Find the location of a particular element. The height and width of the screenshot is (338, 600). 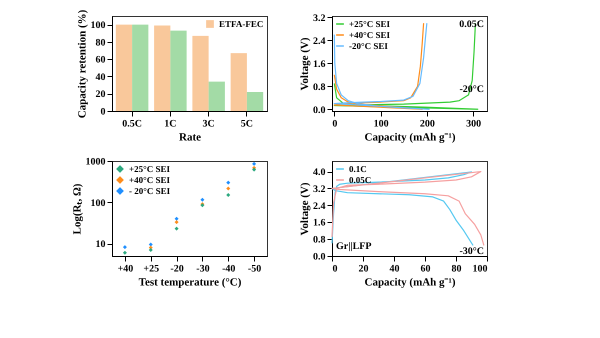

legend-label: - 20°C SEI is located at coordinates (150, 191).